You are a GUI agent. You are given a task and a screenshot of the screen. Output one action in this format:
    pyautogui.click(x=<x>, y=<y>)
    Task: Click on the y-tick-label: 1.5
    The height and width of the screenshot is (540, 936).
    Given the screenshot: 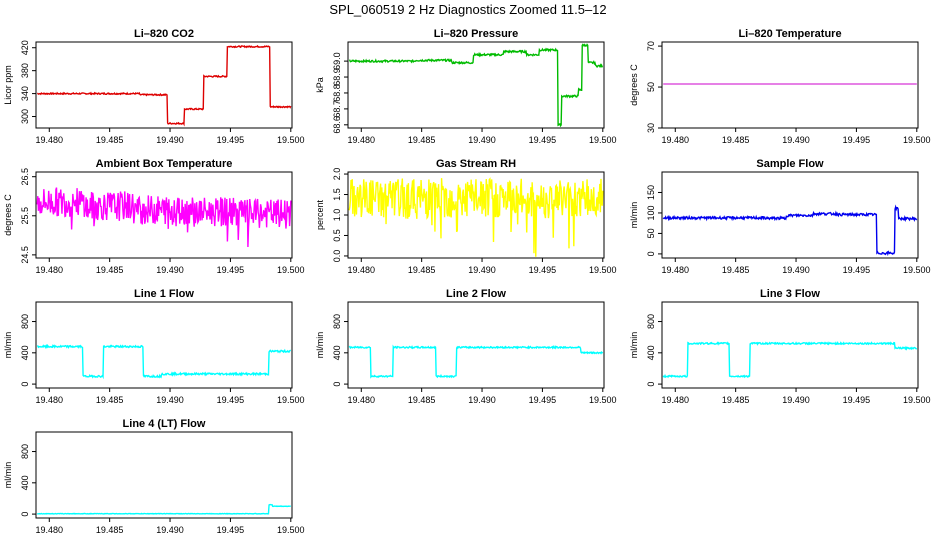 What is the action you would take?
    pyautogui.click(x=337, y=194)
    